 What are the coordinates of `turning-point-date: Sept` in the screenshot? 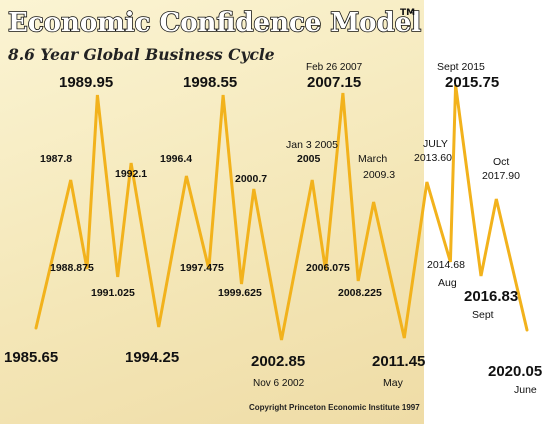 It's located at (483, 315).